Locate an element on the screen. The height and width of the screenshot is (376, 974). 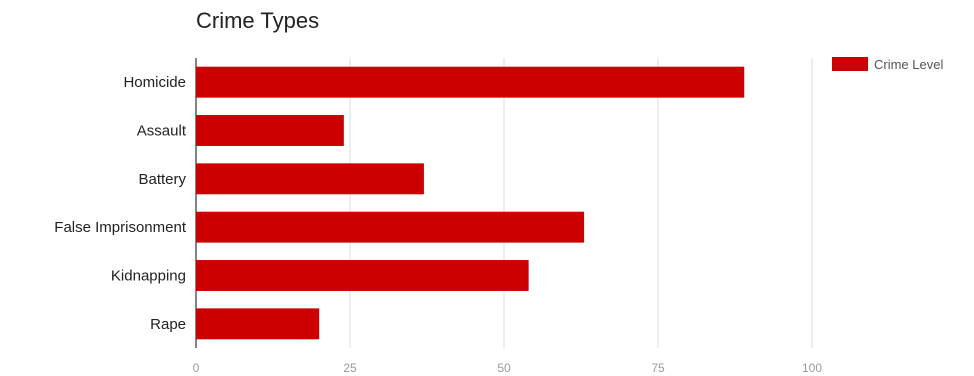
legend-label: Crime Level is located at coordinates (908, 64).